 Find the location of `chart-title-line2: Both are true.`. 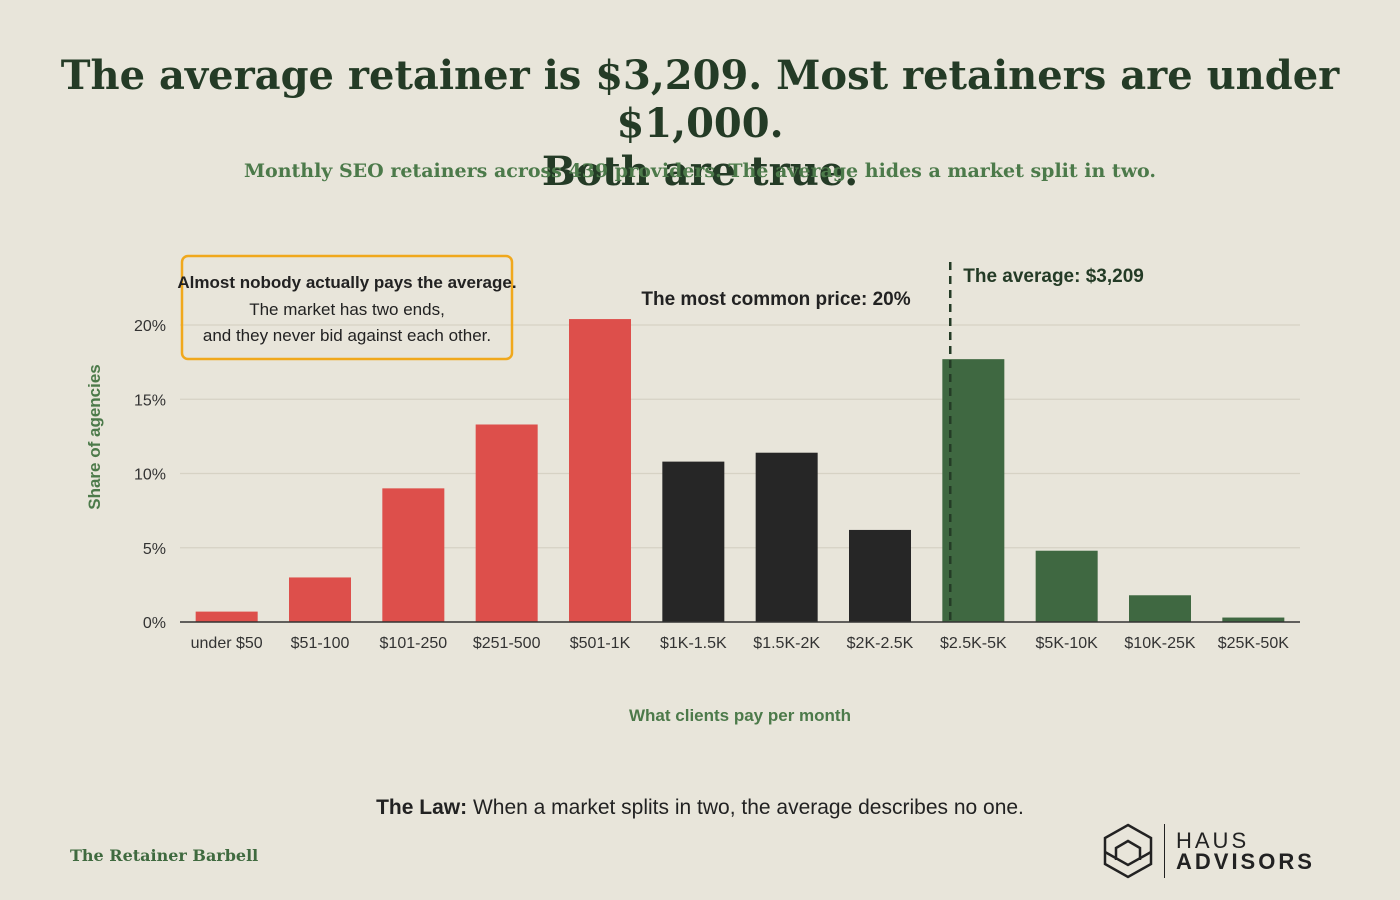

chart-title-line2: Both are true. is located at coordinates (700, 171).